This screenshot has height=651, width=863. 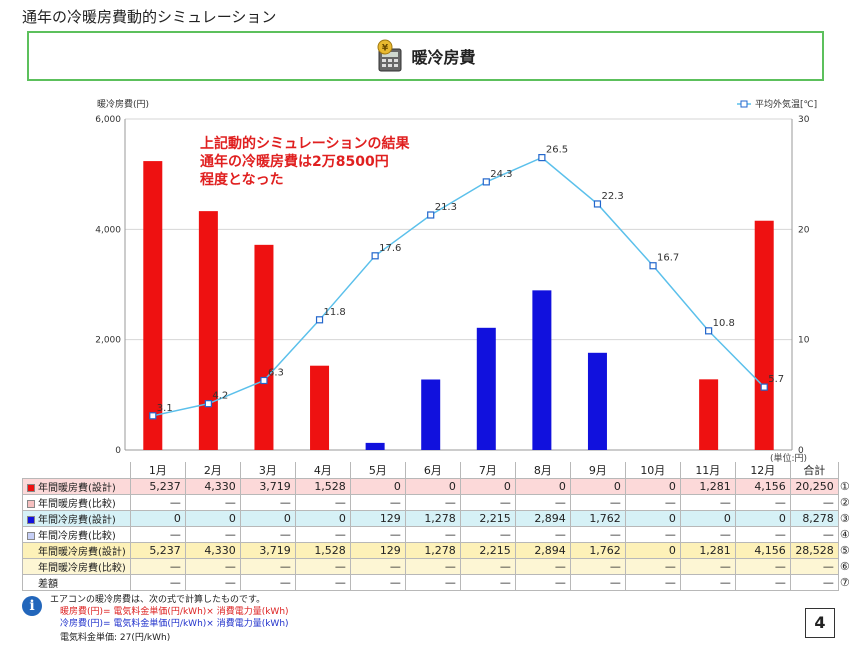 I want to click on value-cell: 4,156, so click(x=762, y=550).